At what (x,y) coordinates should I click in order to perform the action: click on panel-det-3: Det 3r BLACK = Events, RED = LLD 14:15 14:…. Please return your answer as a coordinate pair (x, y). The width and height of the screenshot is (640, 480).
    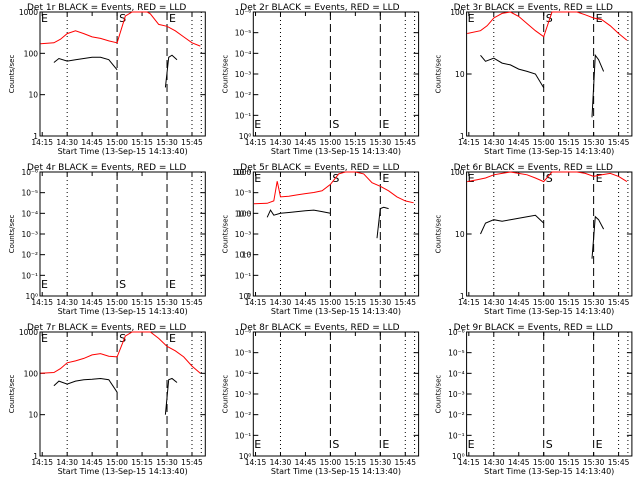
    Looking at the image, I should click on (534, 79).